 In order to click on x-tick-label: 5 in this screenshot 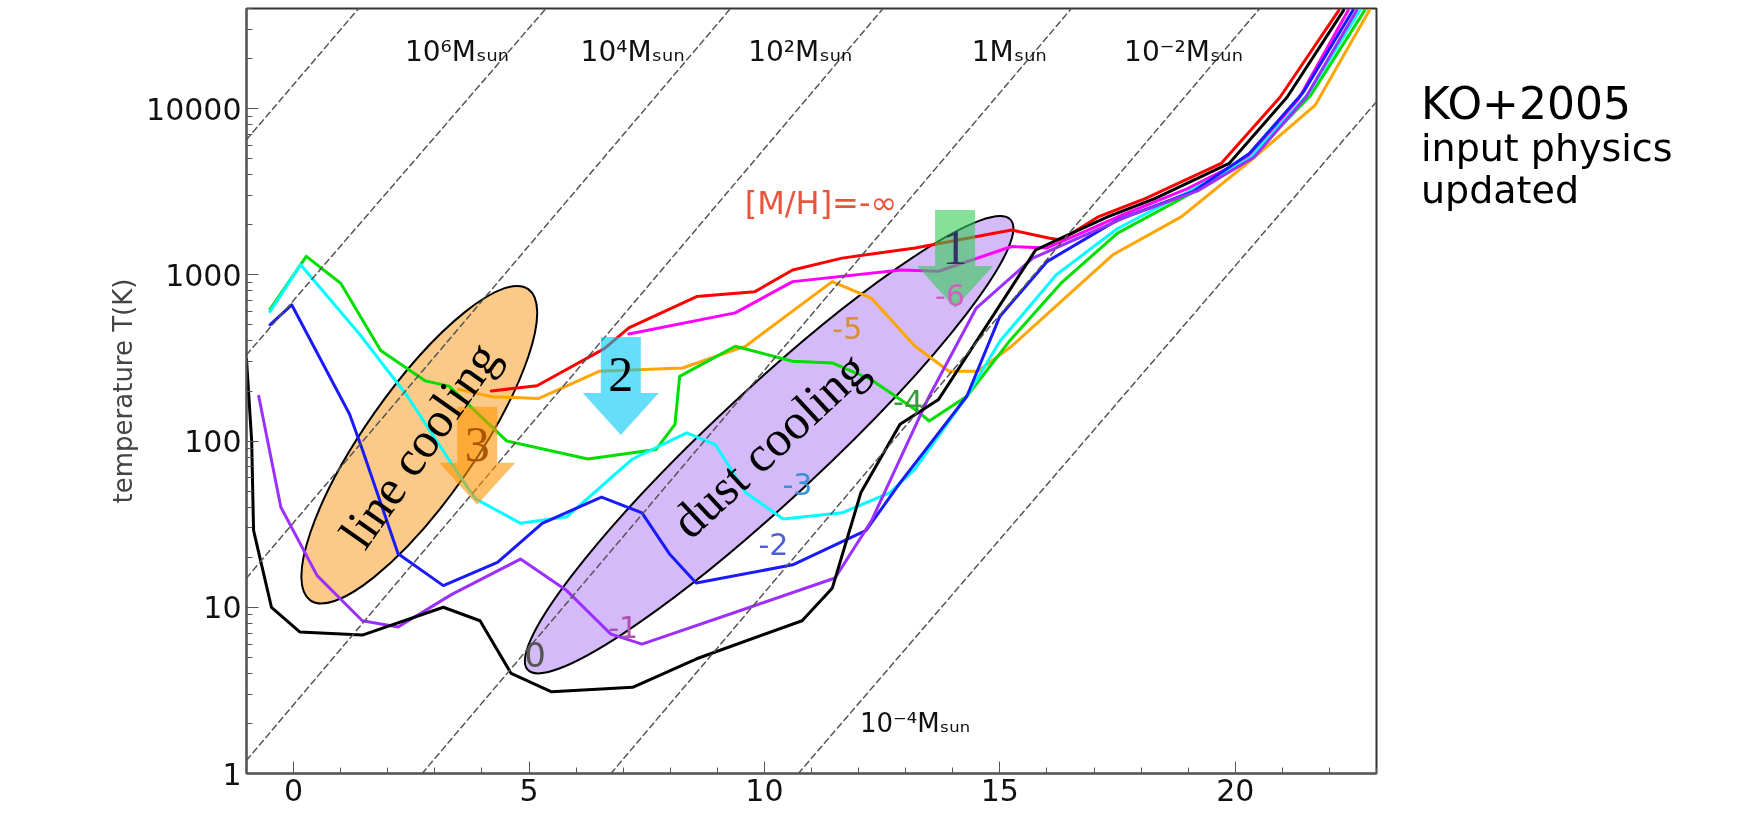, I will do `click(529, 790)`.